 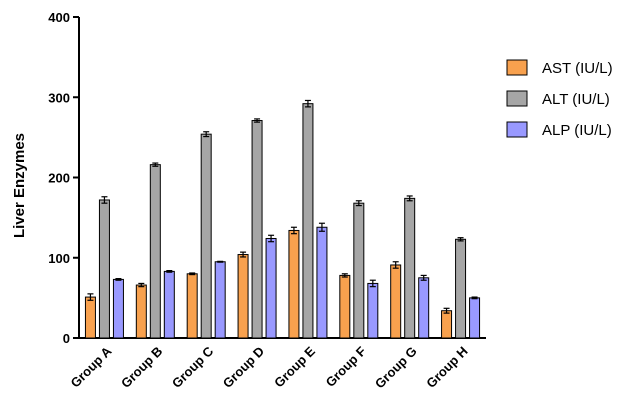 I want to click on x-tick-label: Group G, so click(x=396, y=368).